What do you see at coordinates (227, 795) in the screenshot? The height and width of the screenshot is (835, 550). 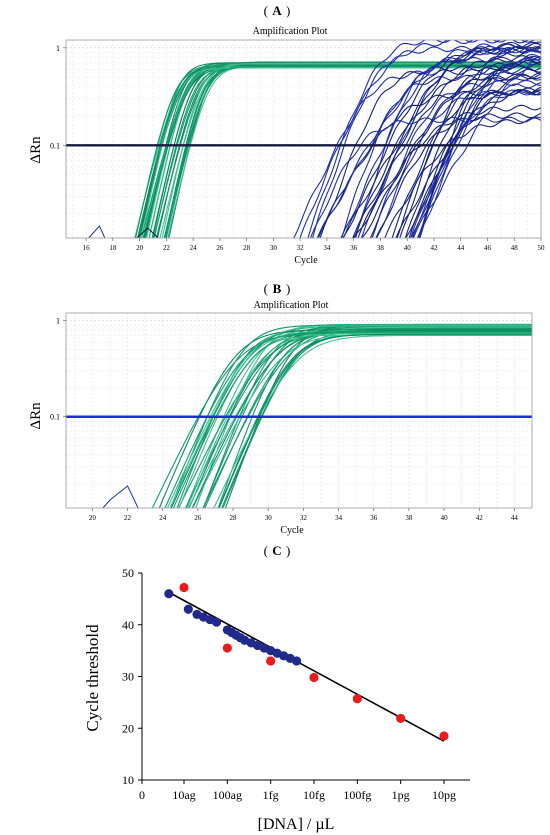 I see `x-tick-label: 100ag` at bounding box center [227, 795].